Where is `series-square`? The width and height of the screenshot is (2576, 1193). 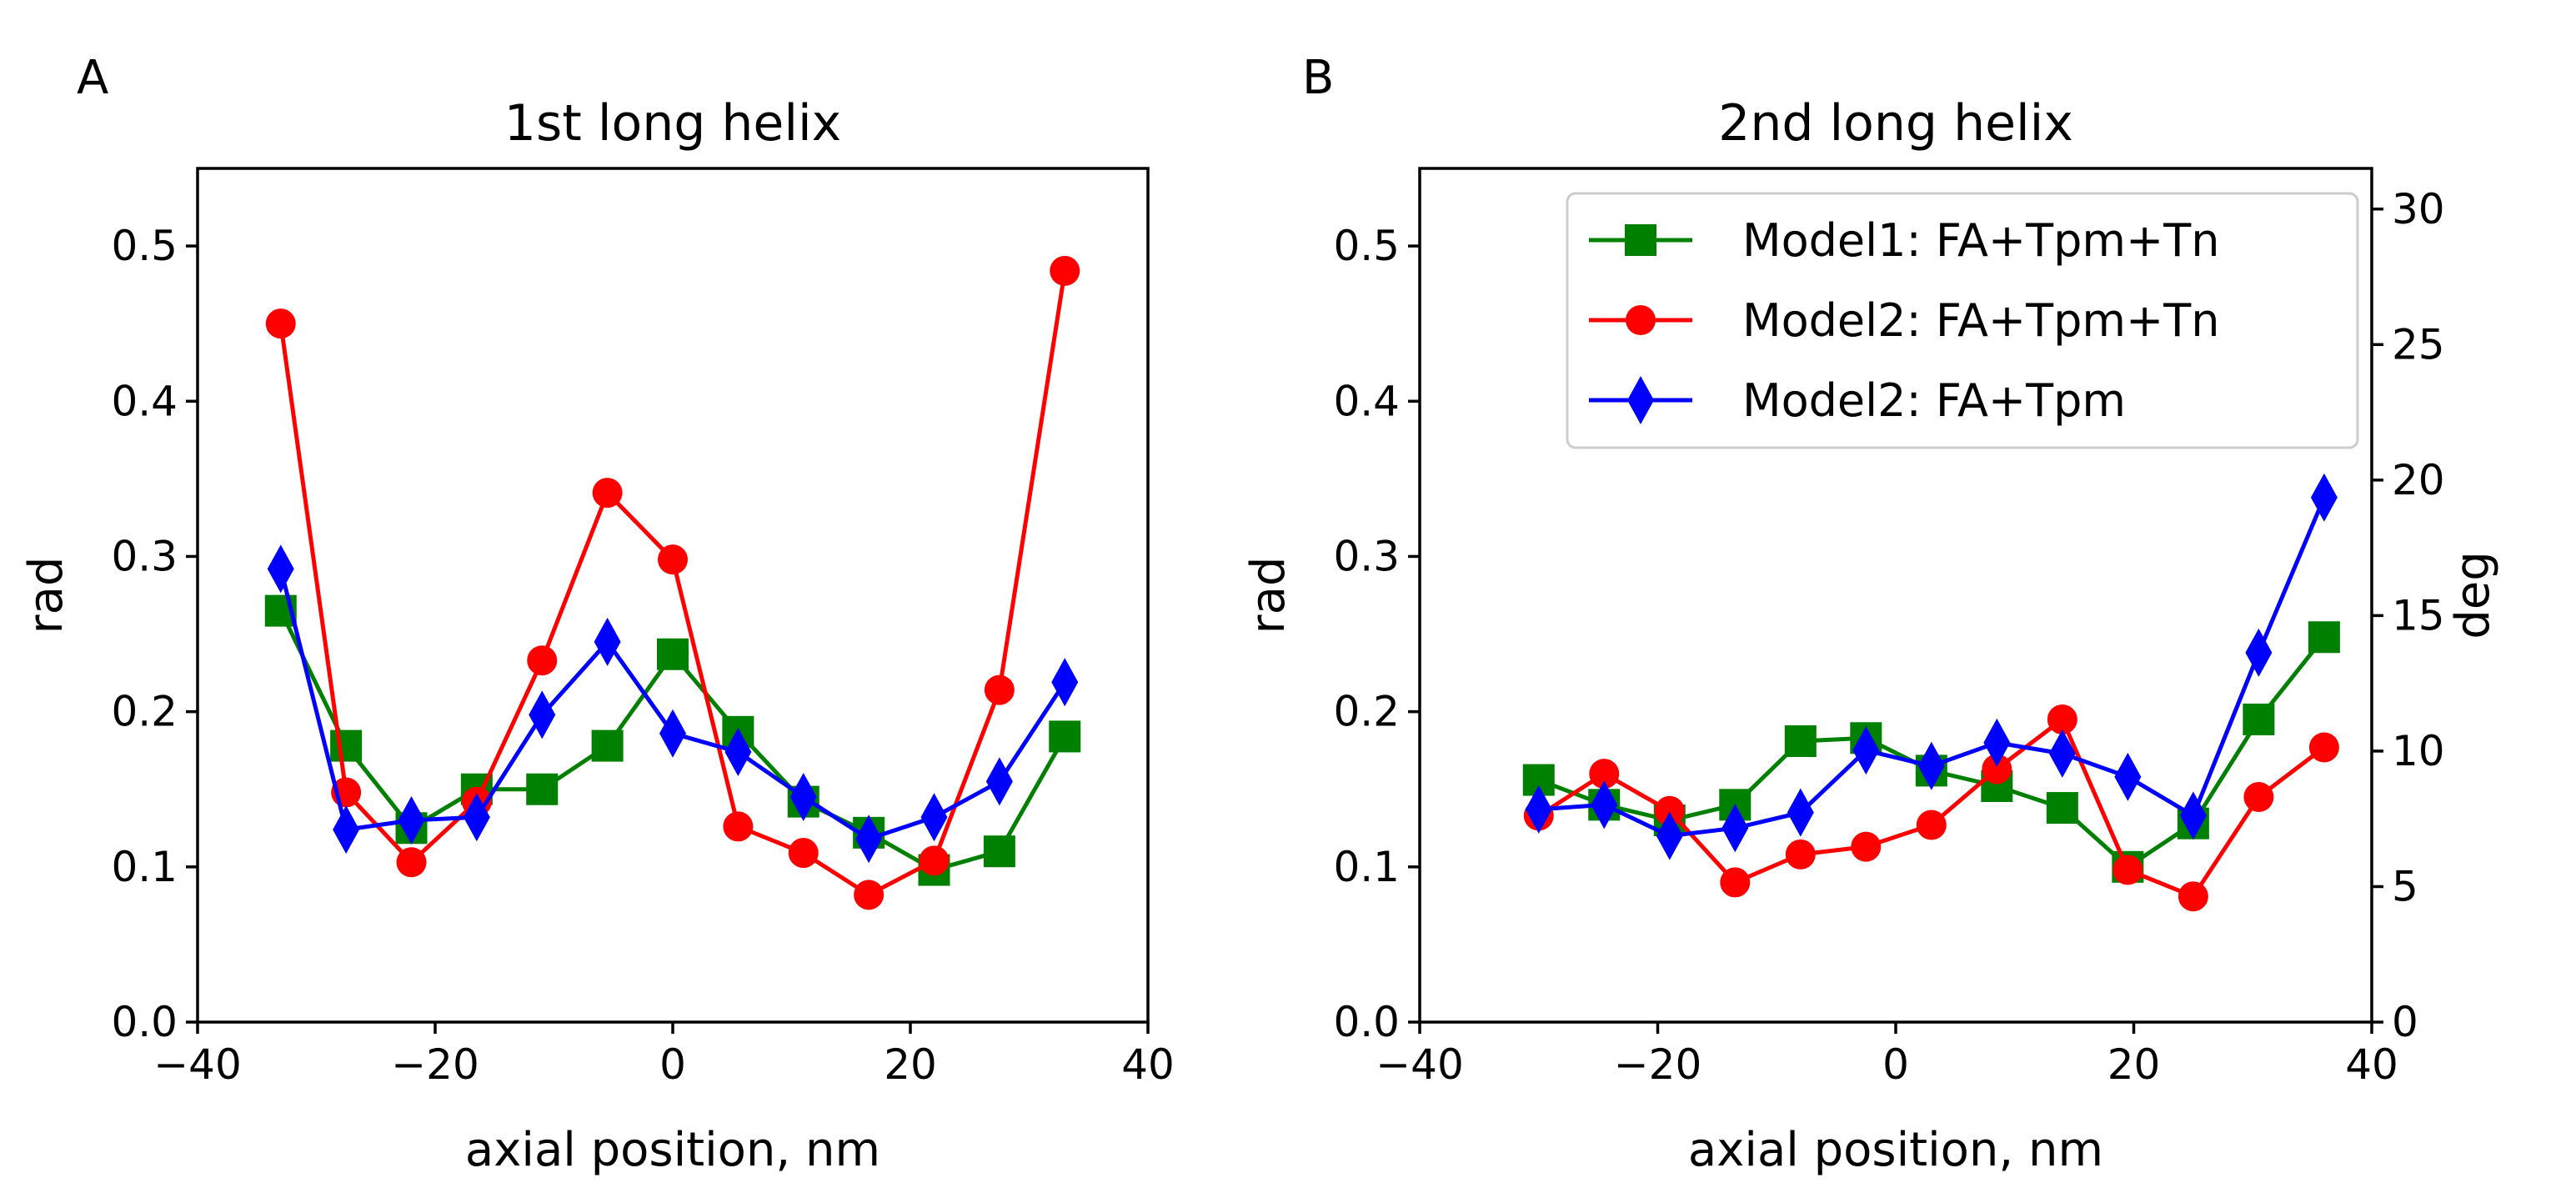 series-square is located at coordinates (672, 740).